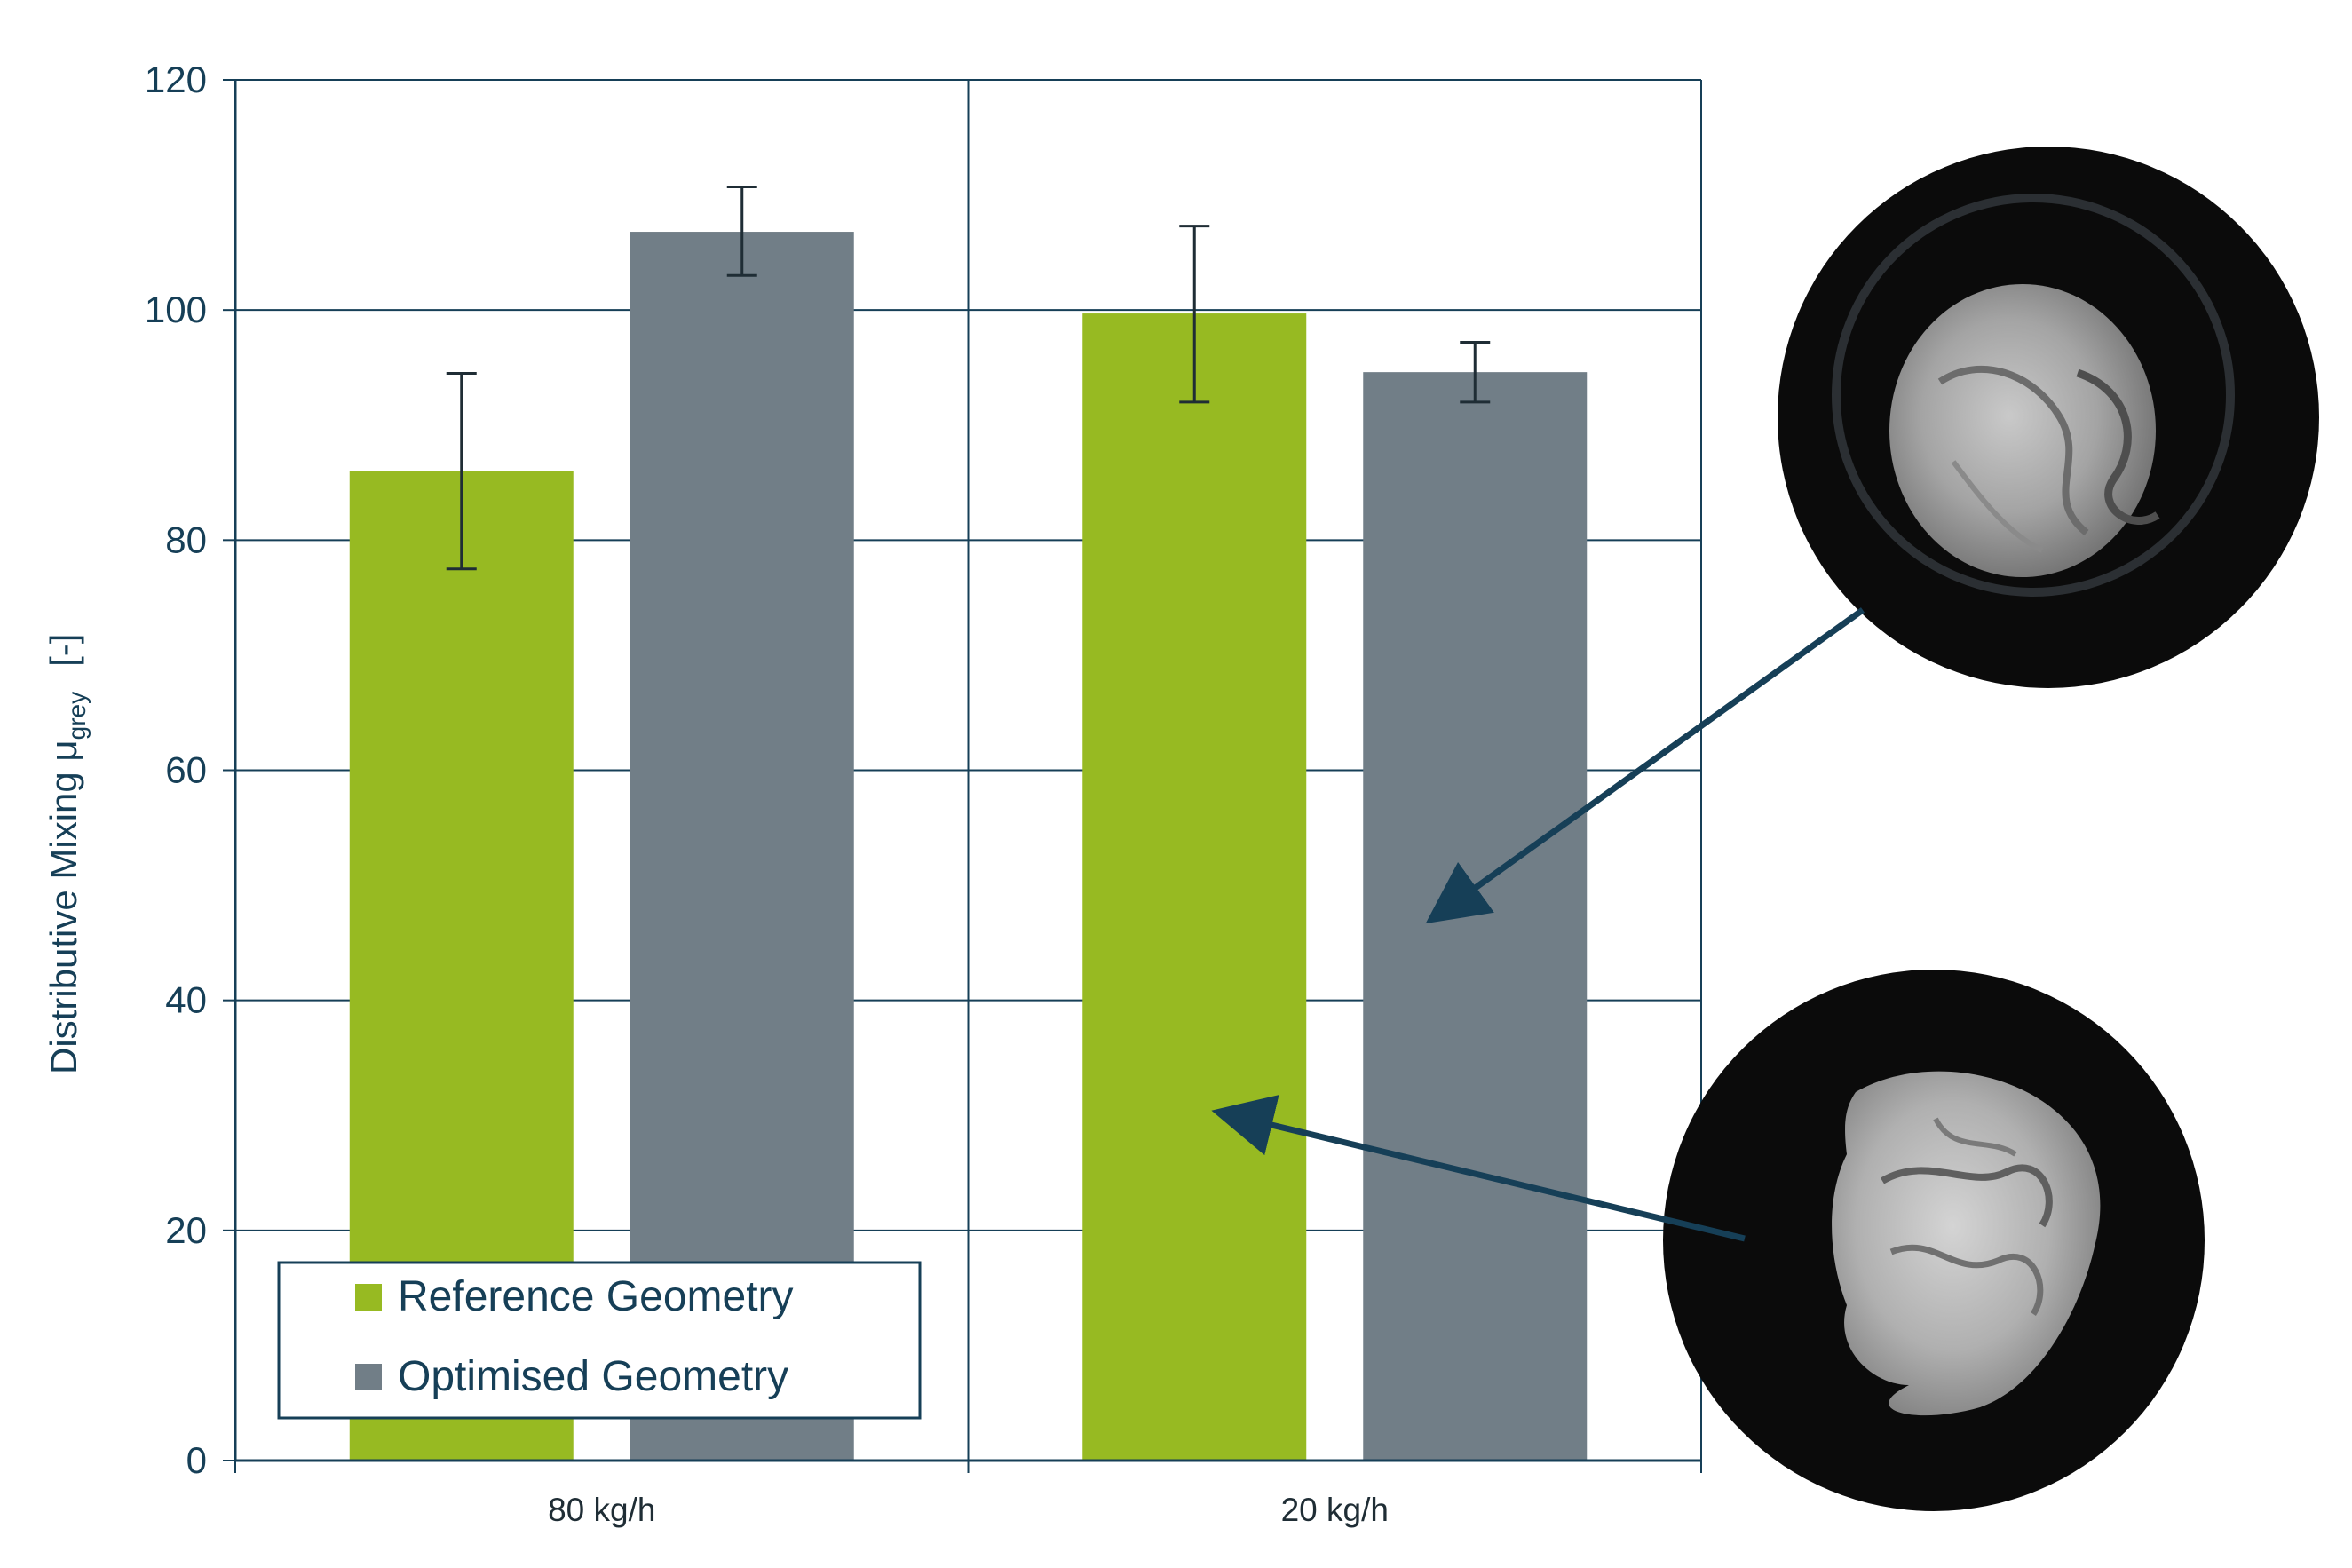 Image resolution: width=2352 pixels, height=1568 pixels. What do you see at coordinates (186, 1000) in the screenshot?
I see `y-tick-label: 40` at bounding box center [186, 1000].